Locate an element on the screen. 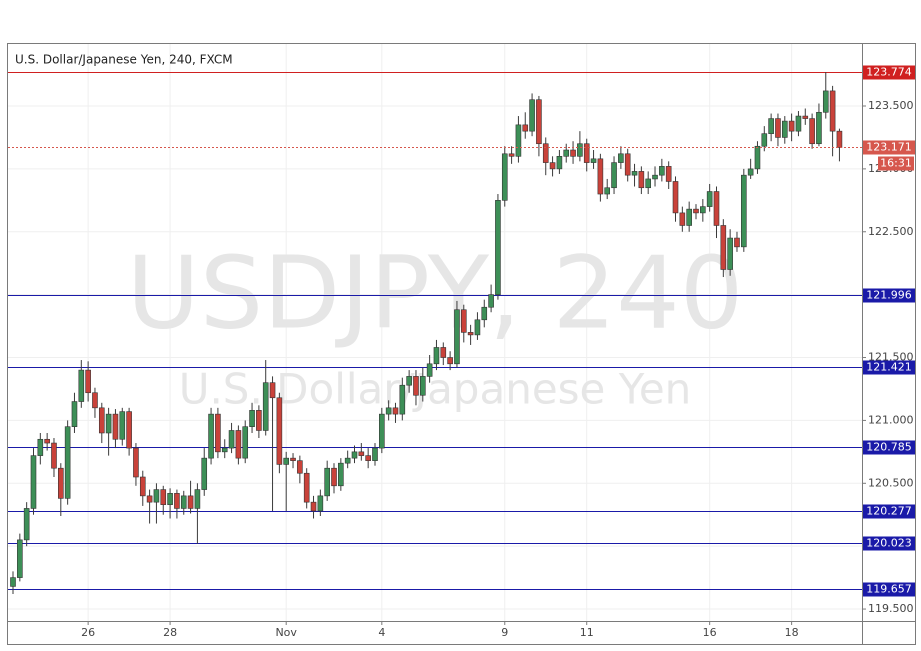  level-label: 120.023 is located at coordinates (889, 543).